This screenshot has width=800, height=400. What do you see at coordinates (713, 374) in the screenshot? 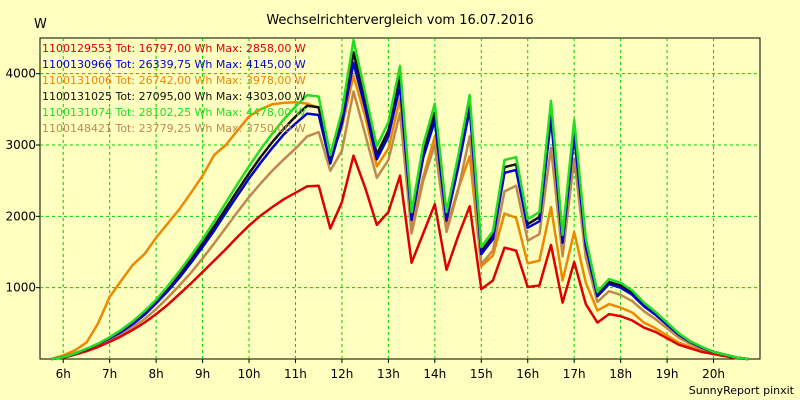
I see `x-tick-label: 20h` at bounding box center [713, 374].